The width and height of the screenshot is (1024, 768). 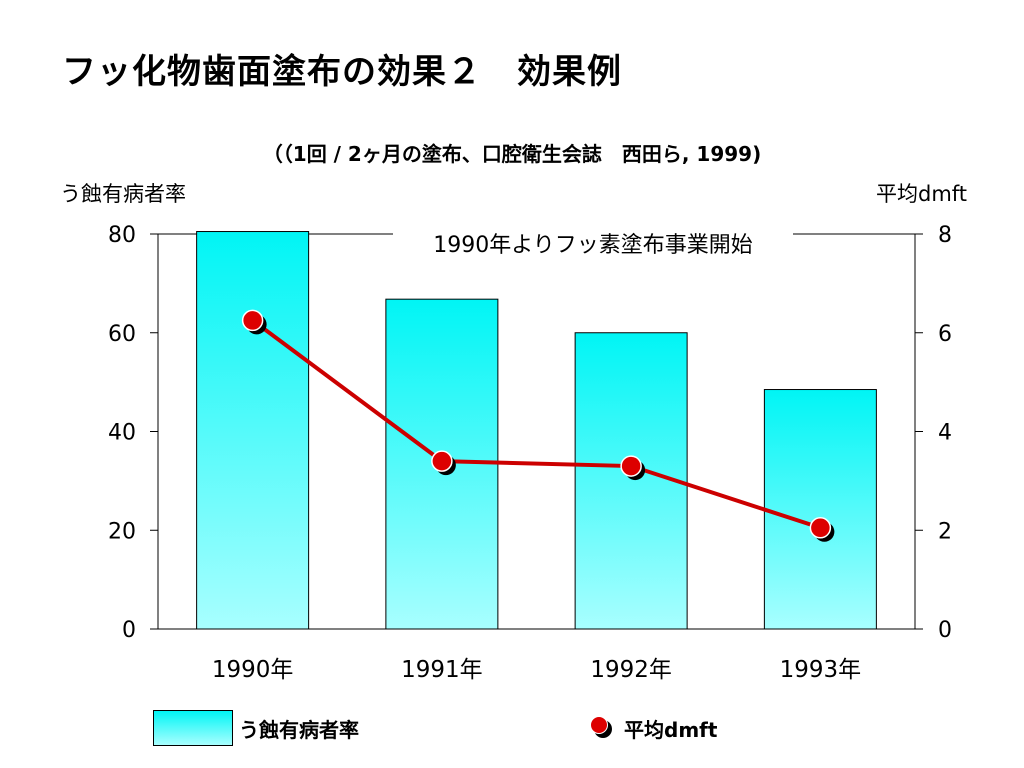 I want to click on left-tick-label: 20, so click(x=122, y=531).